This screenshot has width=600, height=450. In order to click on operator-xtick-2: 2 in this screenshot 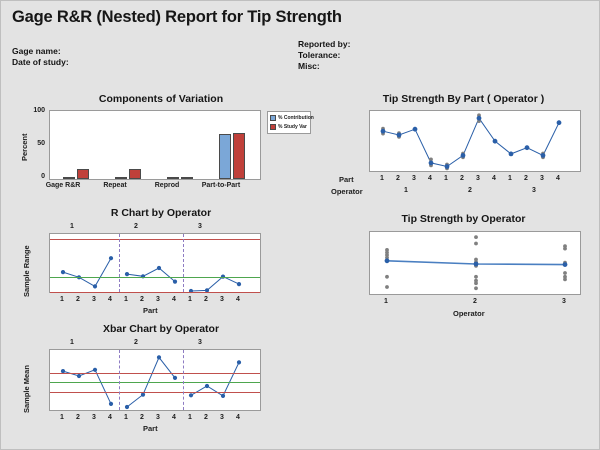, I will do `click(475, 301)`.